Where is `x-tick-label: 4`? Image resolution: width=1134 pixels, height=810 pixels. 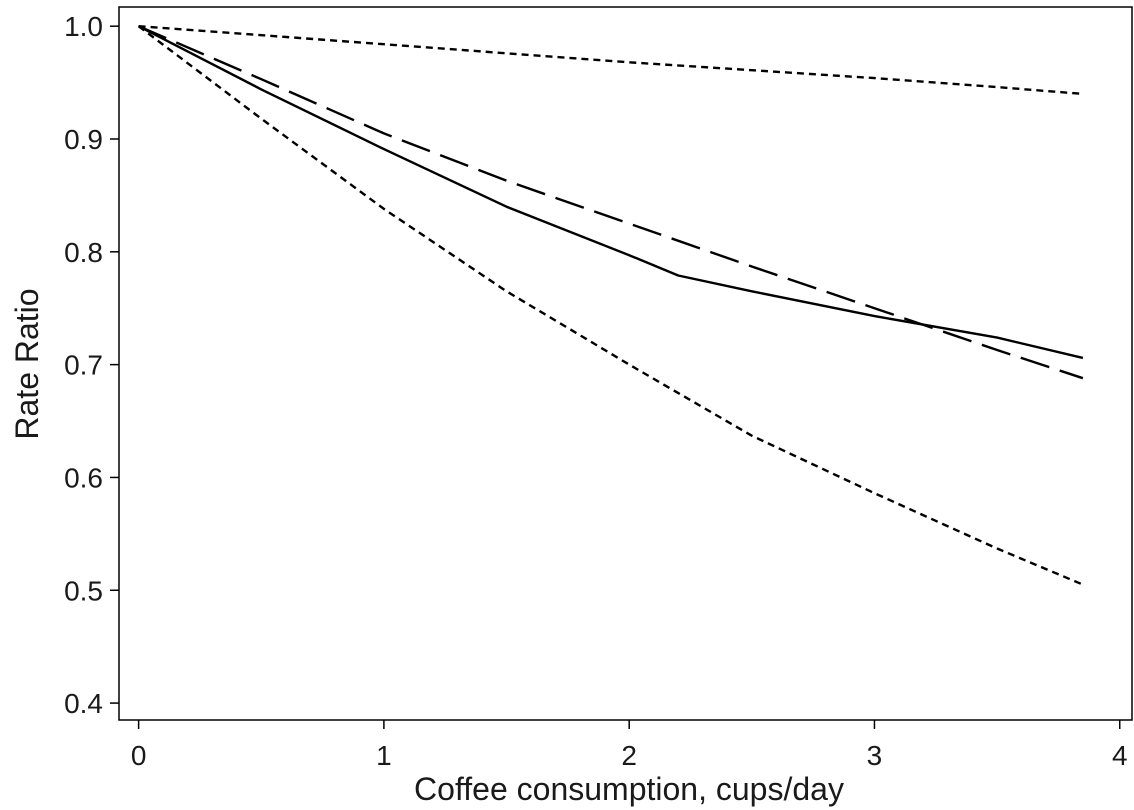 x-tick-label: 4 is located at coordinates (1120, 755).